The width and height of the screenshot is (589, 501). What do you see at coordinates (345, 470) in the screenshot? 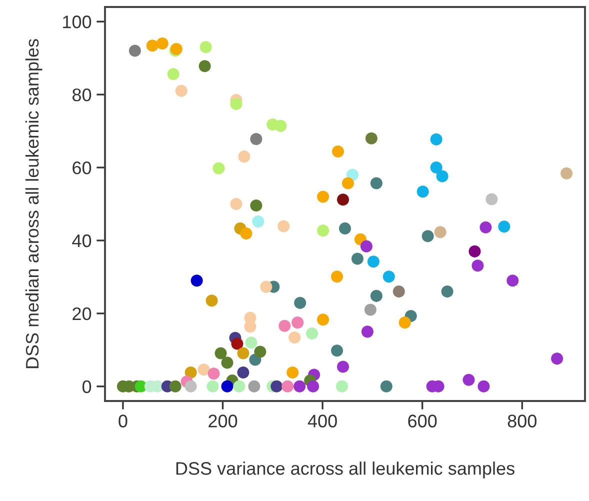
I see `x-axis-title: DSS variance across all leukemic samples` at bounding box center [345, 470].